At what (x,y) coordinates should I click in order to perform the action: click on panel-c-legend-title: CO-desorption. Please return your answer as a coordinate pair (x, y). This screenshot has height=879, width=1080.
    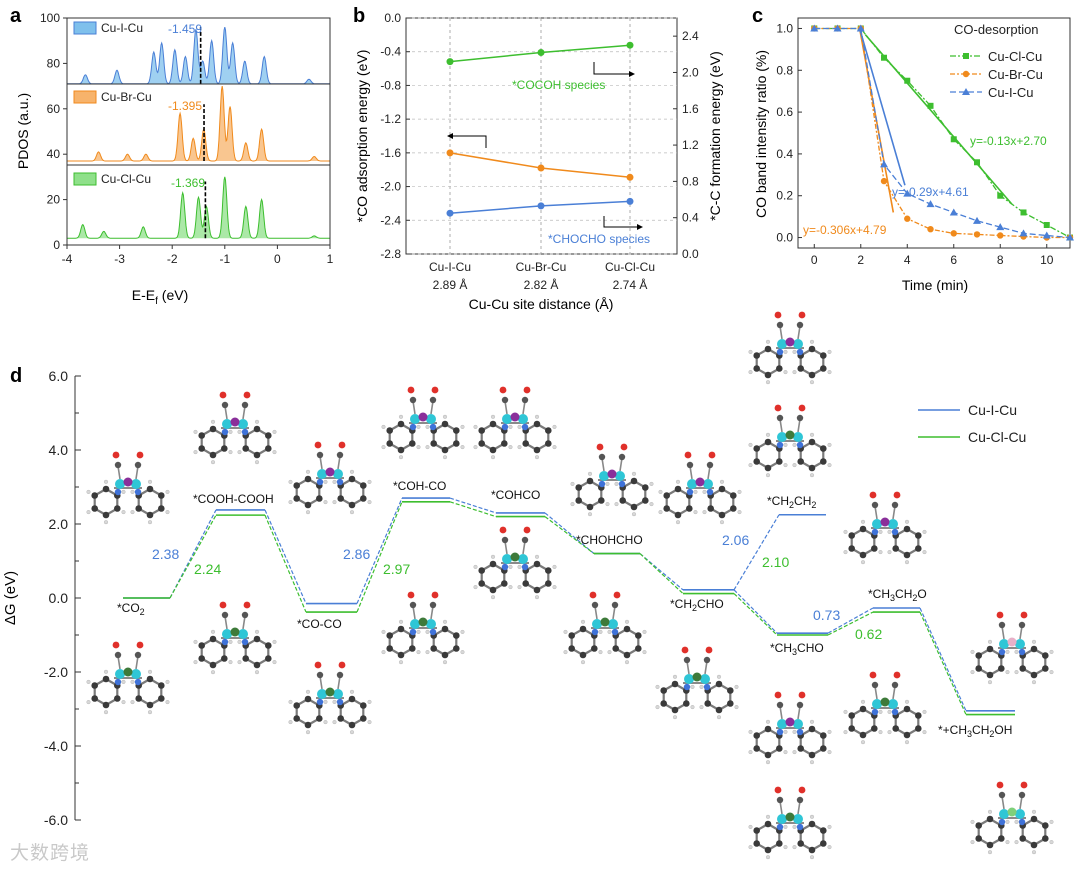
    Looking at the image, I should click on (996, 29).